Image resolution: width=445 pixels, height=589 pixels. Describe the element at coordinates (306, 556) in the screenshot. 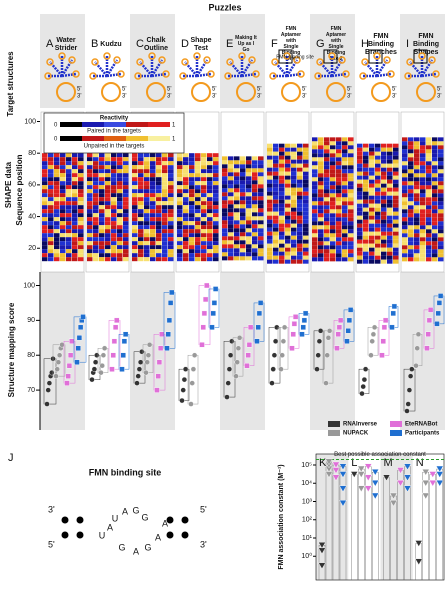

I see `y-tick-label: 10⁰` at that location.